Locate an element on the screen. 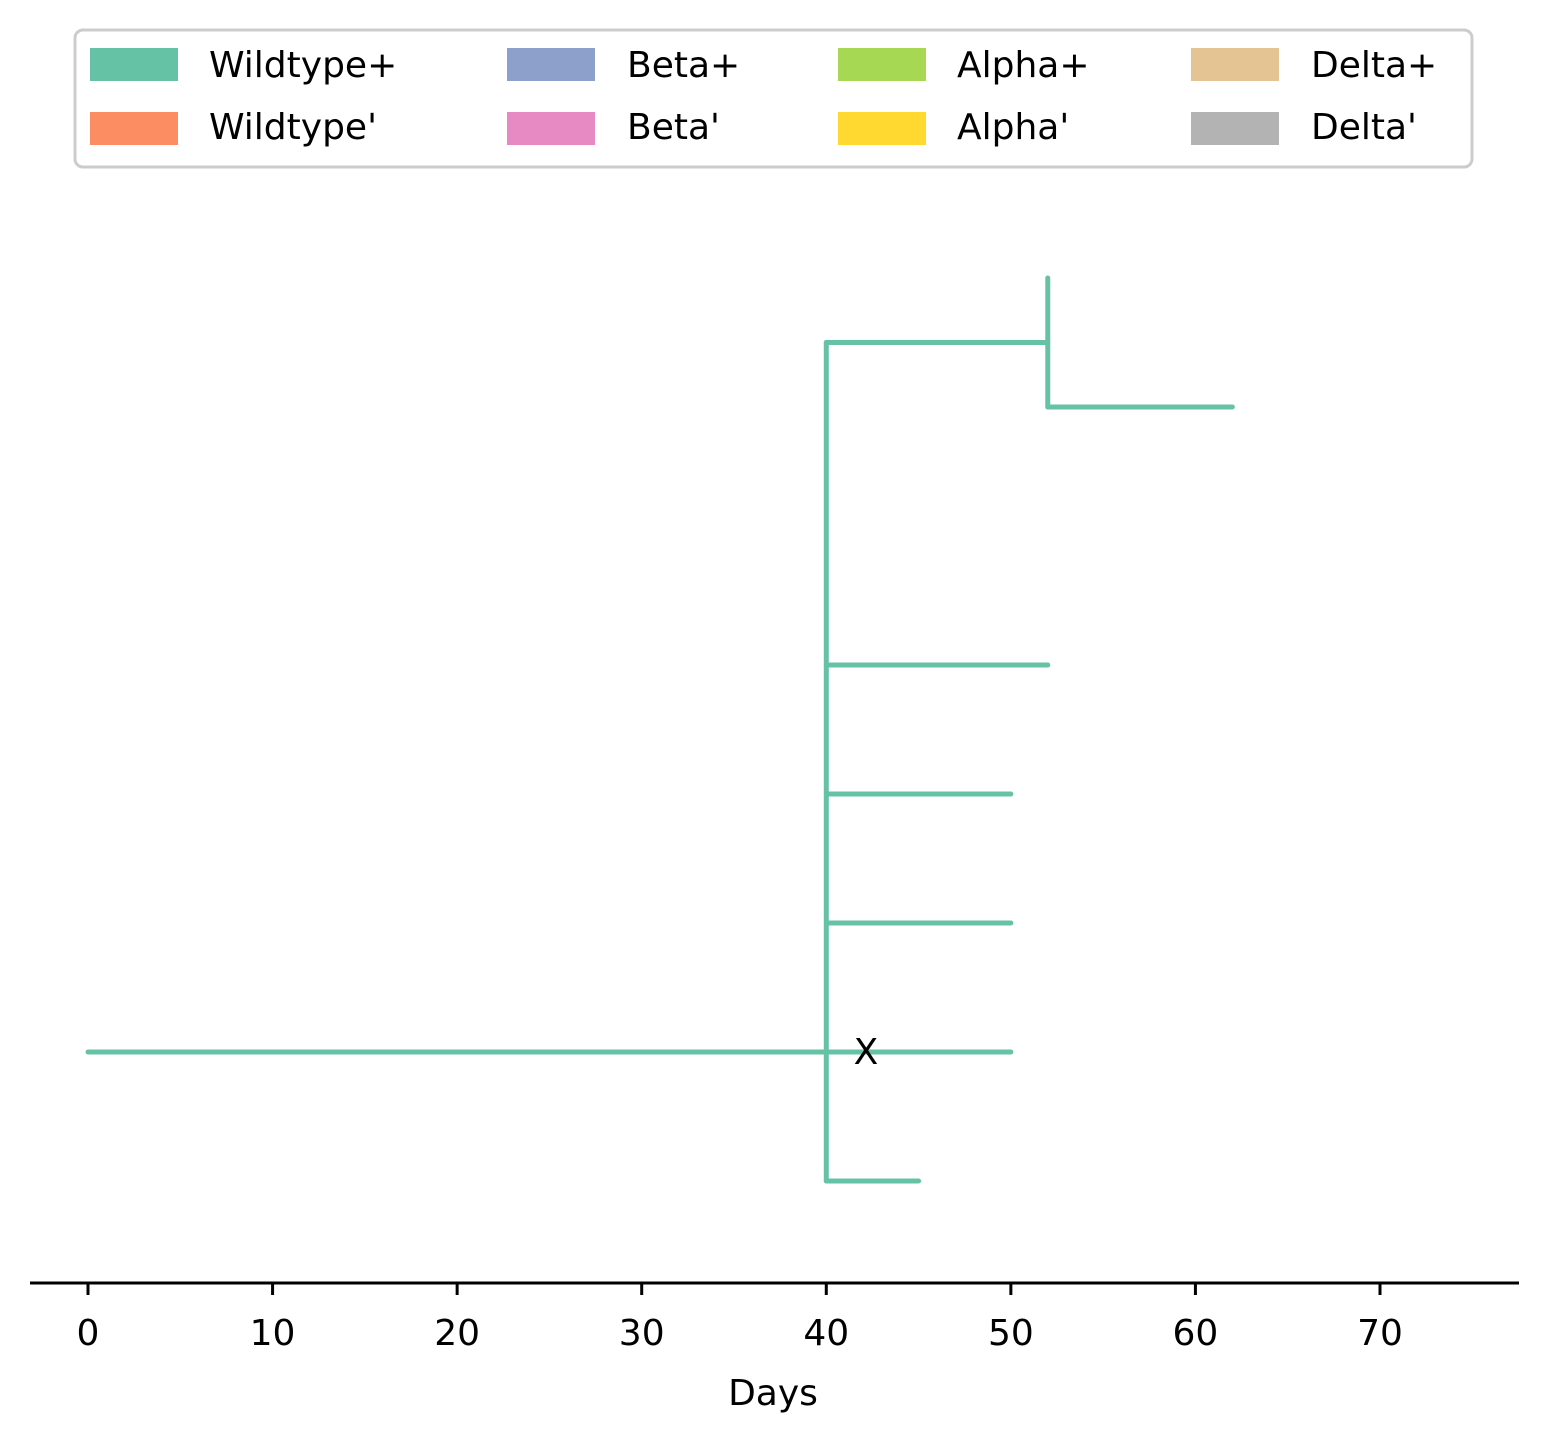 The image size is (1548, 1444). legend-label-alpha-prime: Alpha' is located at coordinates (1013, 127).